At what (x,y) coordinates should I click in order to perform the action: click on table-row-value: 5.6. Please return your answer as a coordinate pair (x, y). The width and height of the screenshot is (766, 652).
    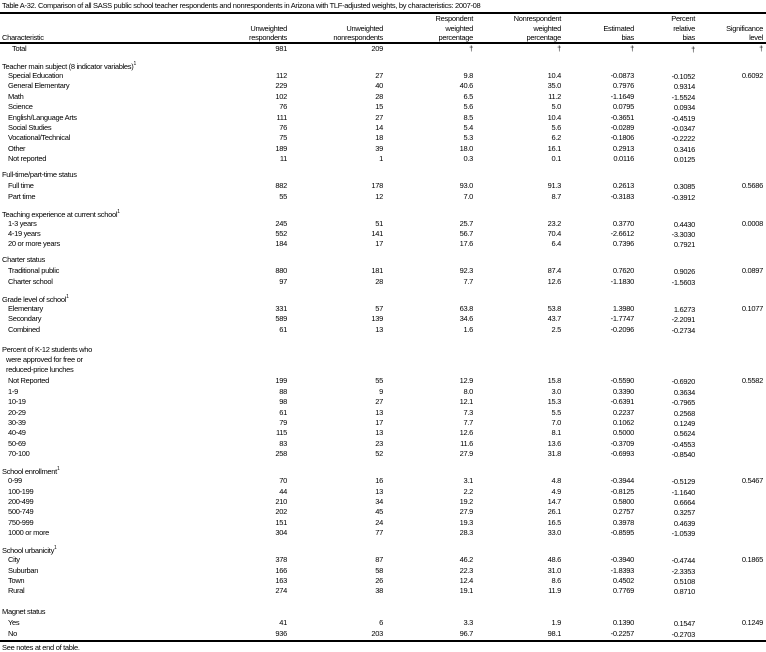
    Looking at the image, I should click on (556, 127).